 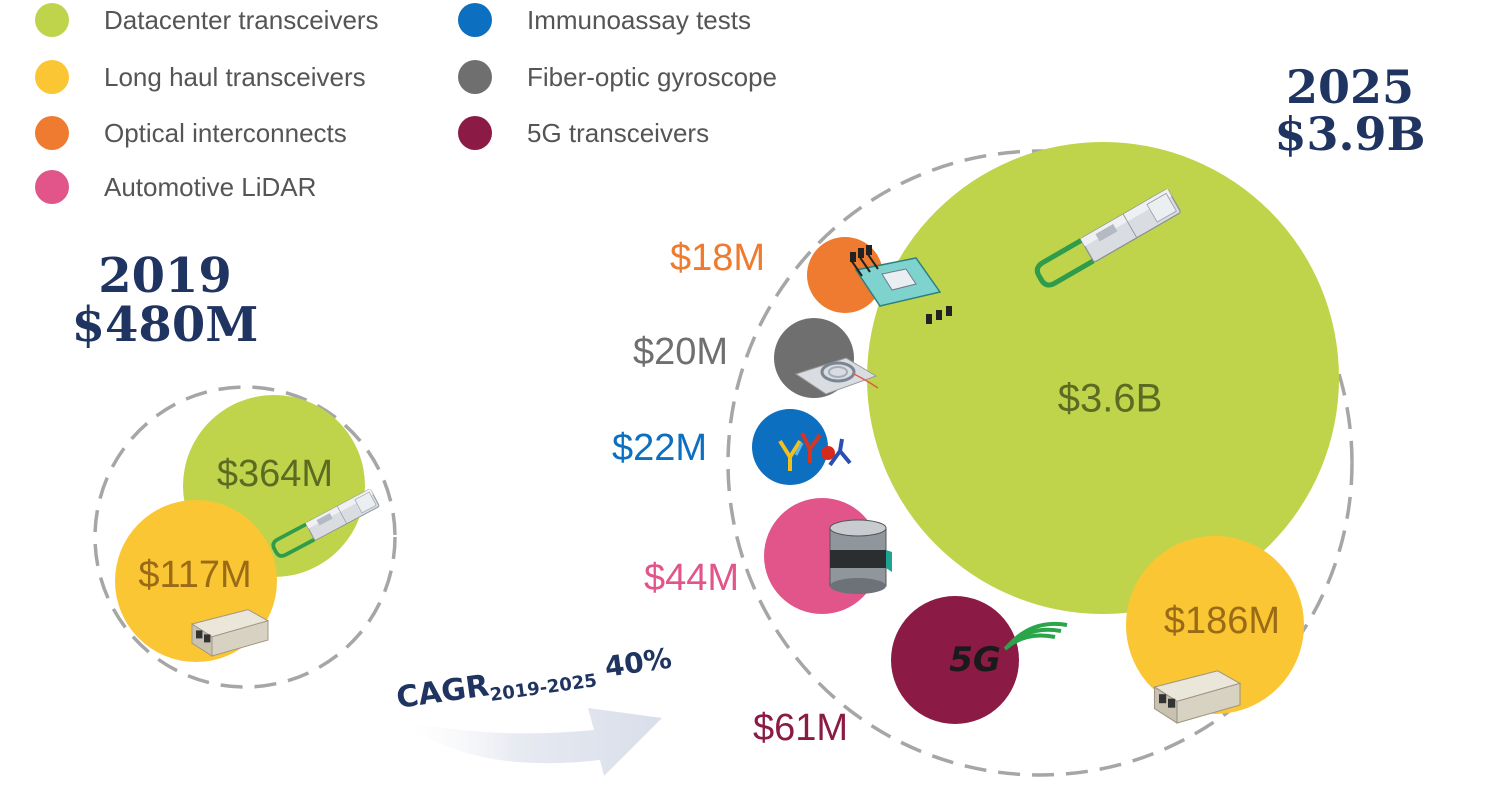 I want to click on antibody-icon, so click(x=815, y=451).